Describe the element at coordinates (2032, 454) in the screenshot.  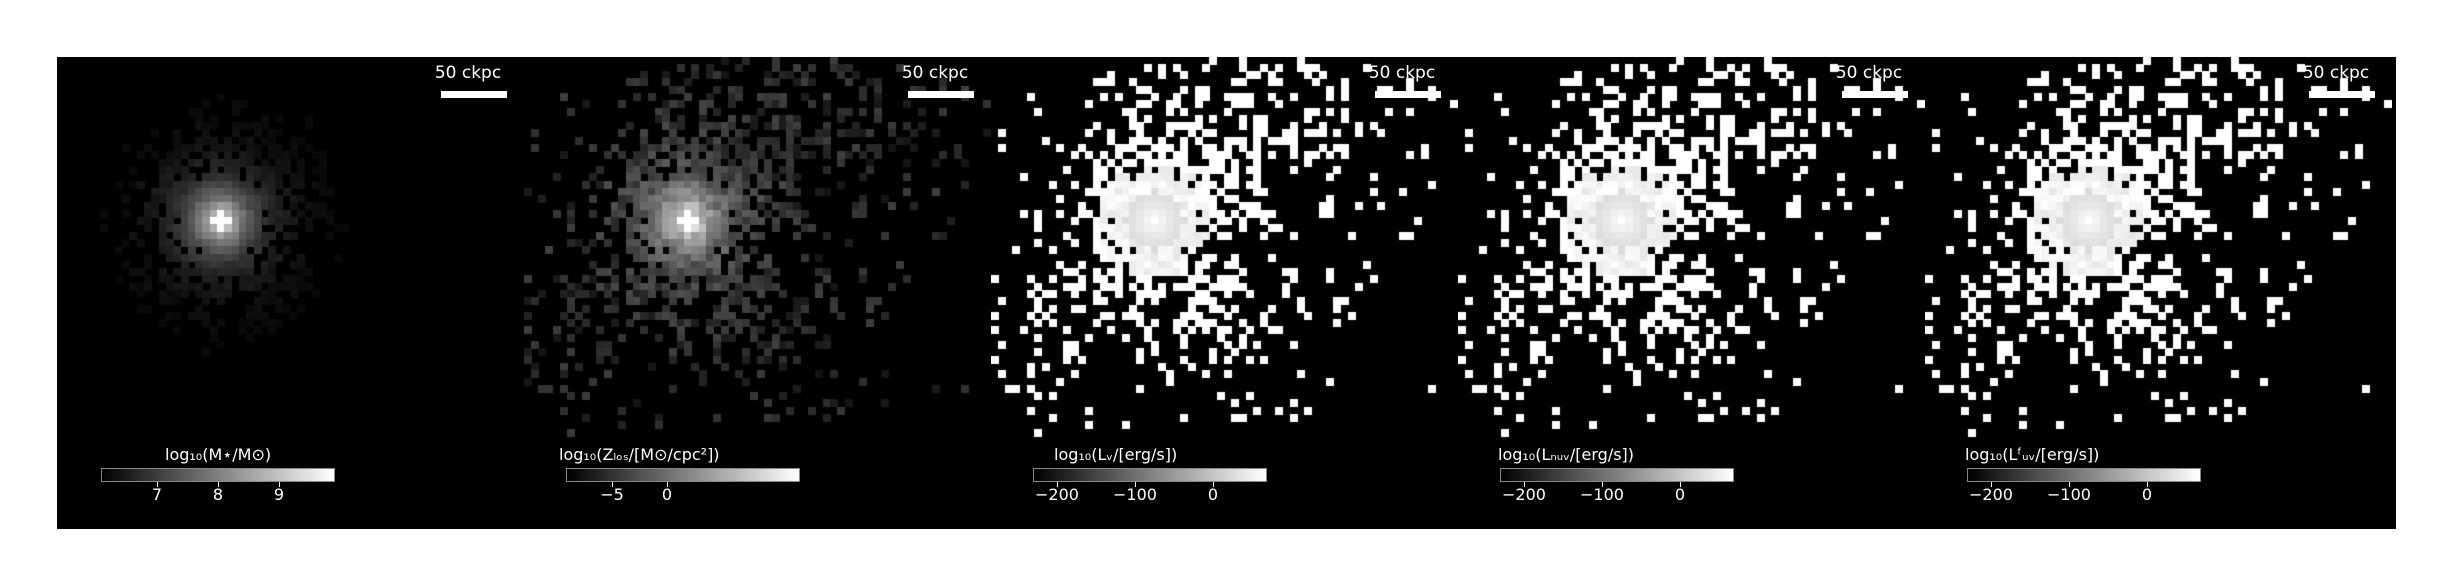
I see `colorbar-label: log₁₀(Lᶠᵤᵥ/[erg/s])` at that location.